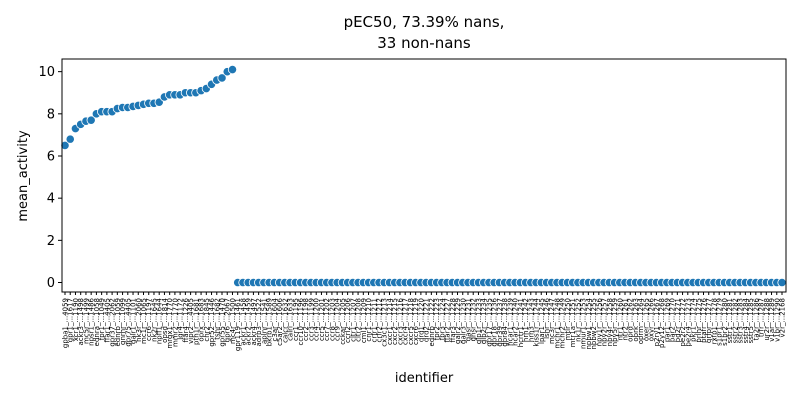  I want to click on x-tick-label: ccr2_...1198, so click(306, 319).